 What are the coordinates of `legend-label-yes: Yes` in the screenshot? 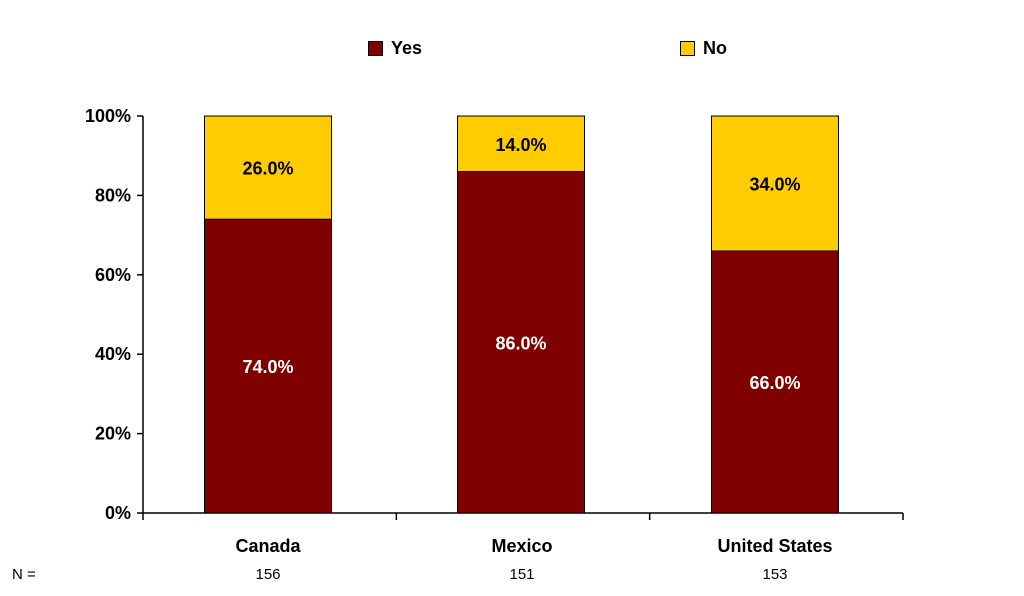 It's located at (407, 48).